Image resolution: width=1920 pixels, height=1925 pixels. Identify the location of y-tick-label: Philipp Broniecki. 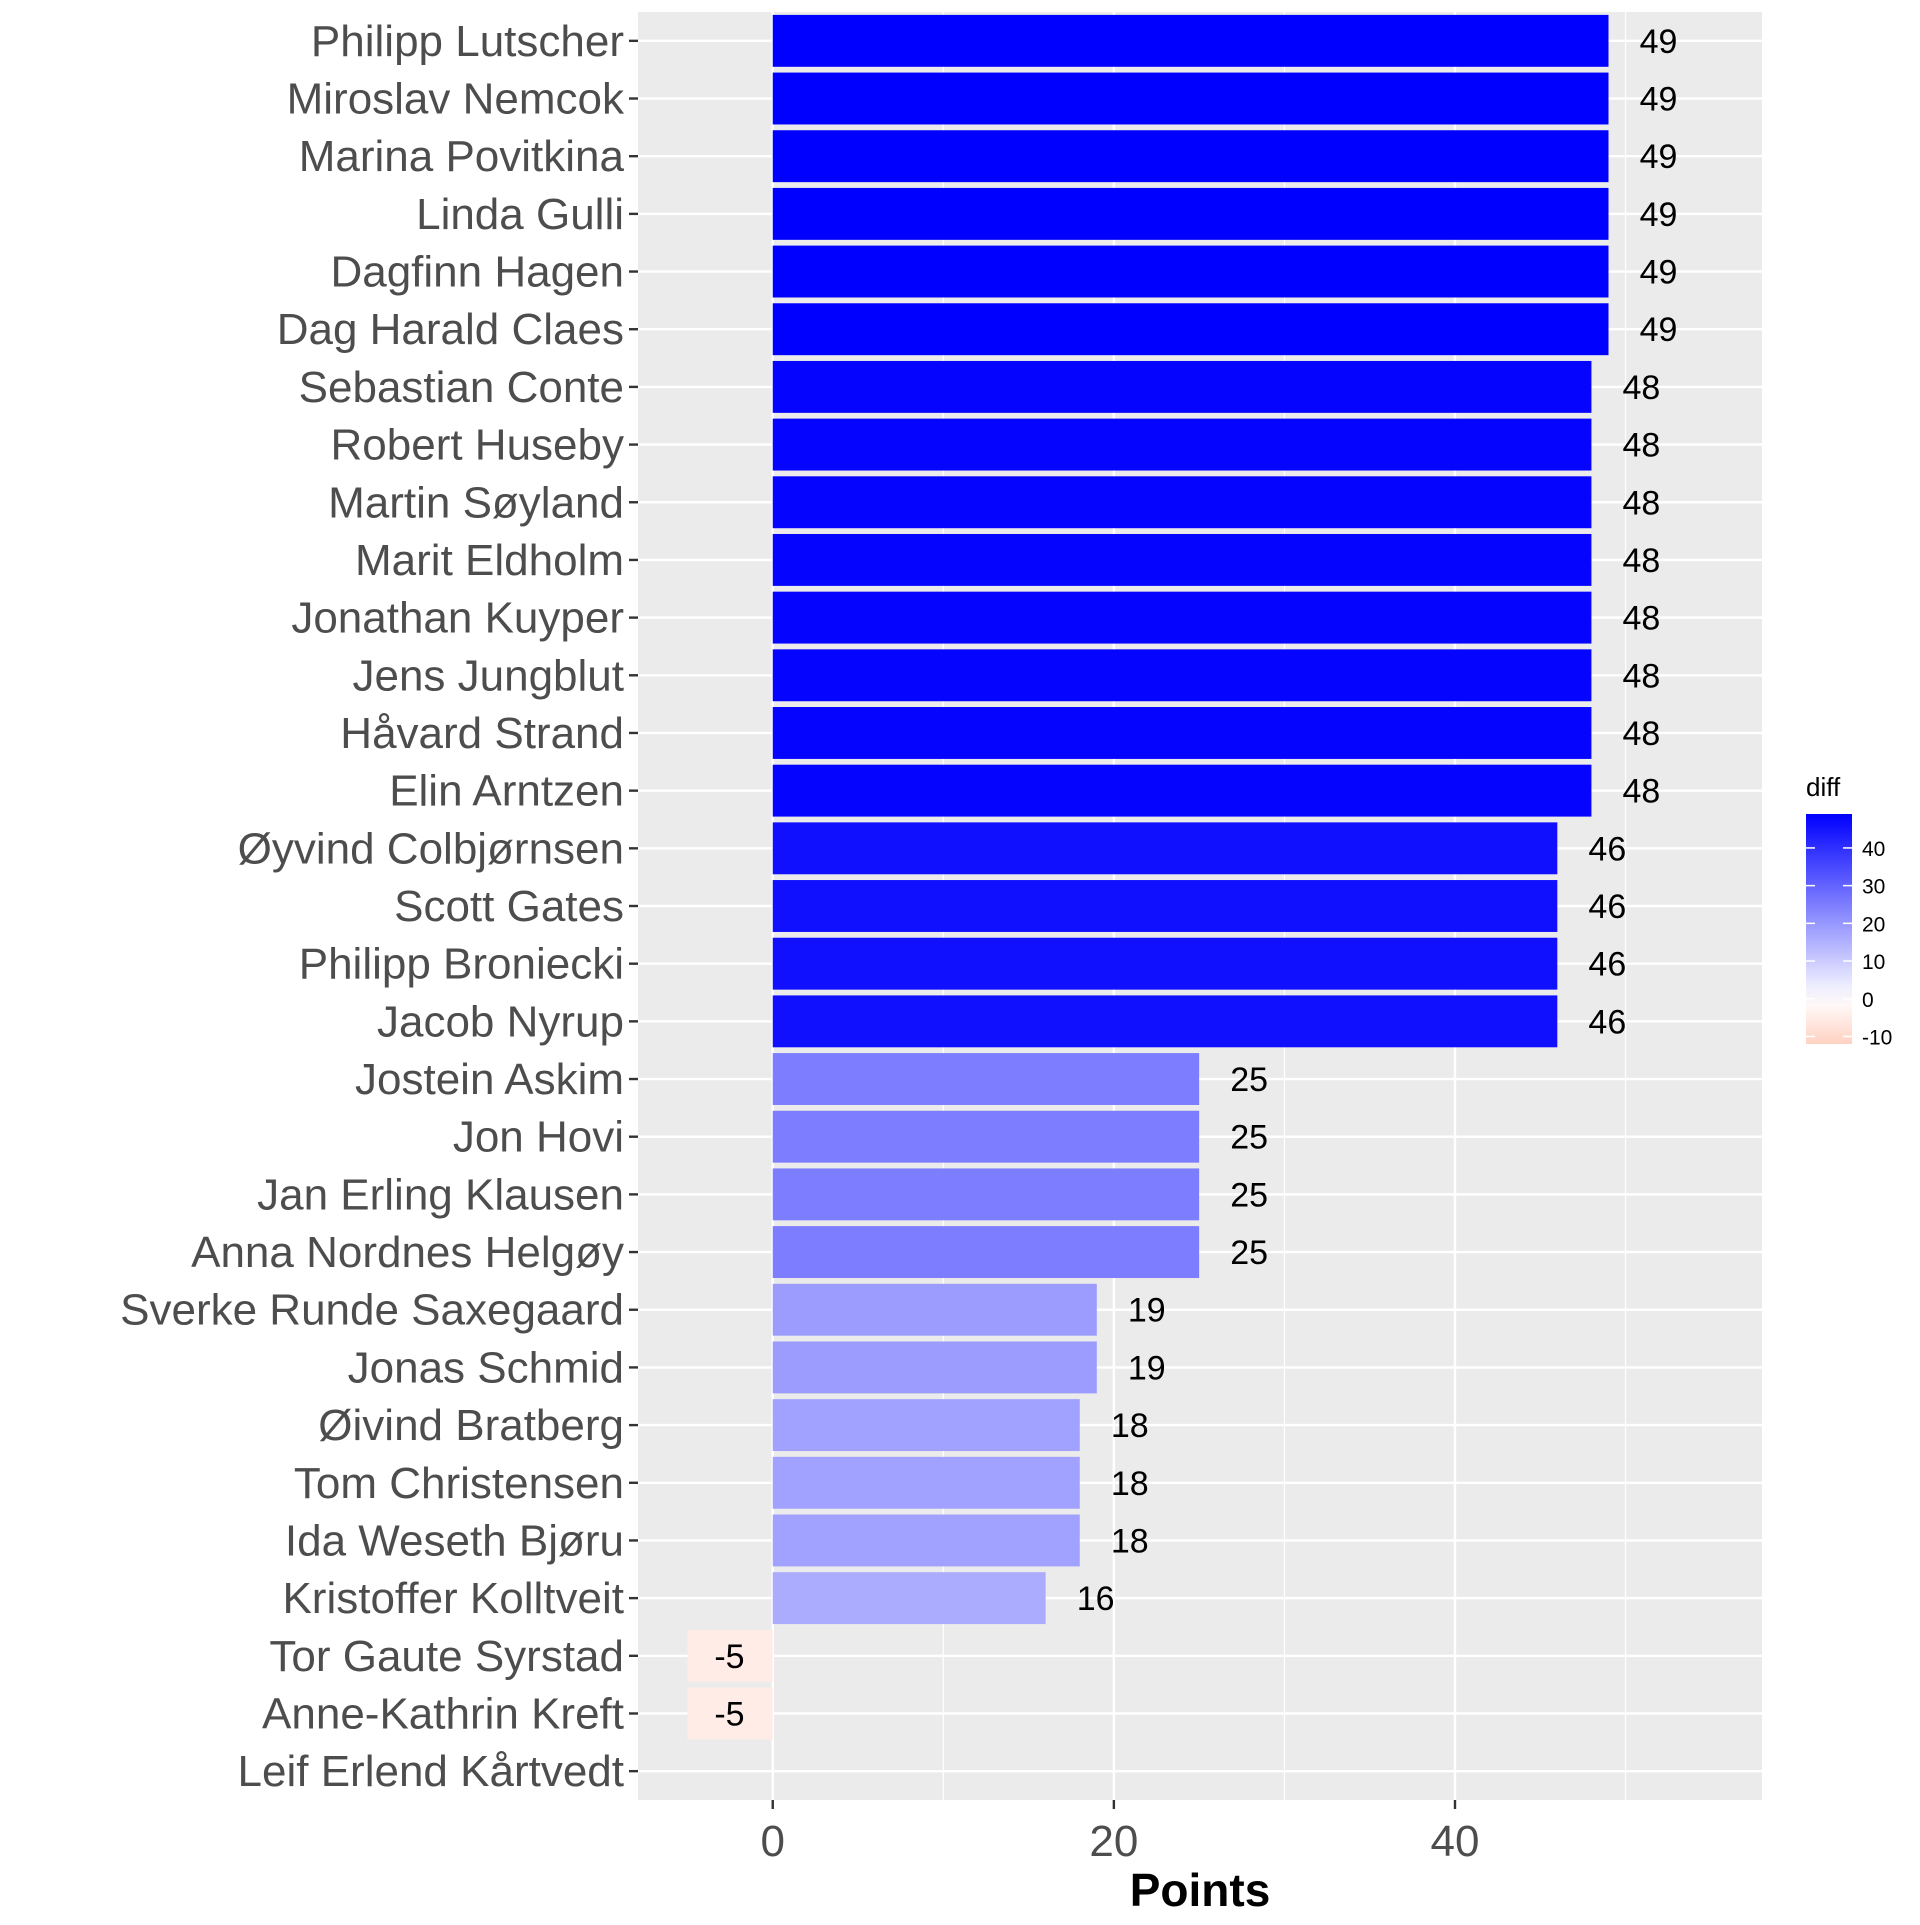
(461, 964).